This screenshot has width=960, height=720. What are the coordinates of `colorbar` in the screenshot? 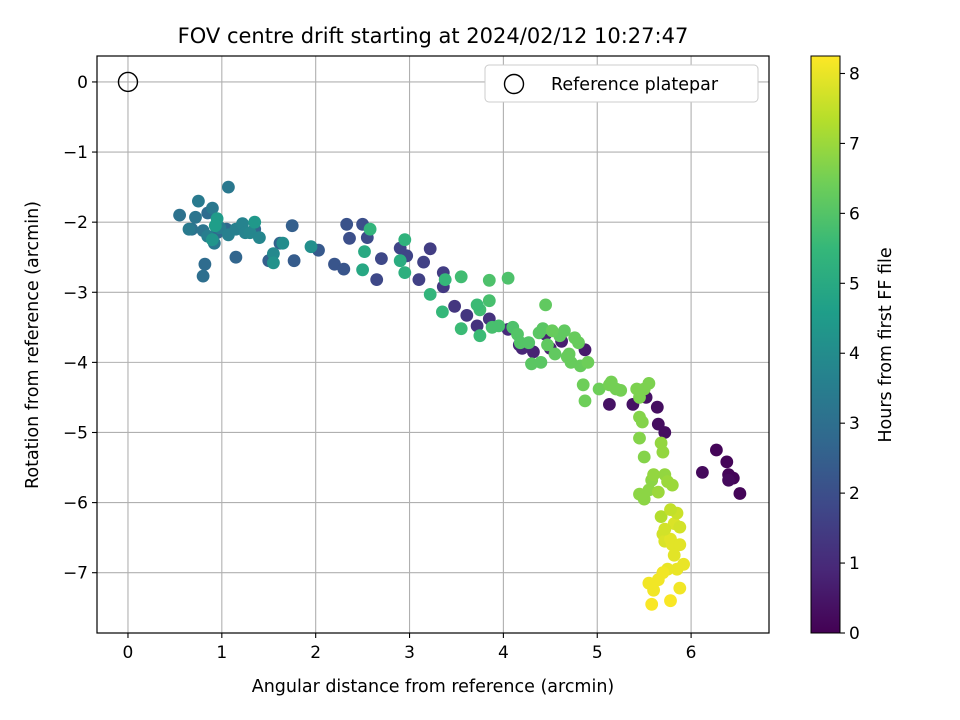 It's located at (825, 344).